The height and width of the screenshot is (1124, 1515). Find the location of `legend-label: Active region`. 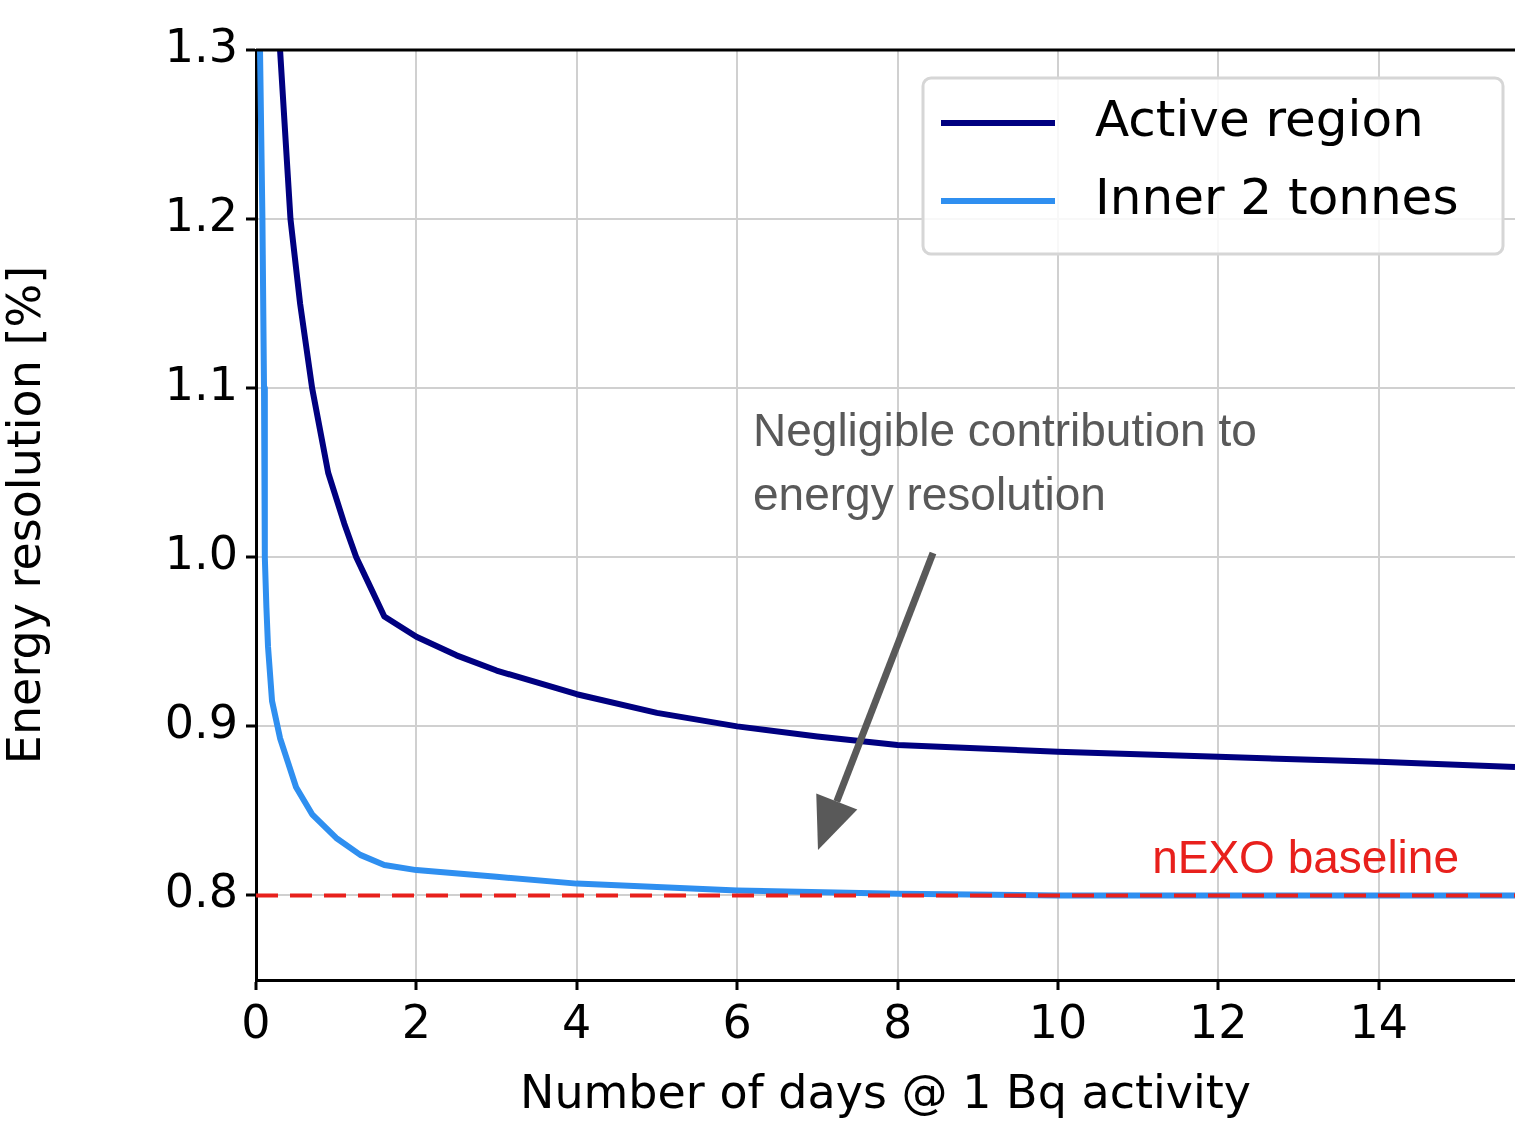

legend-label: Active region is located at coordinates (1259, 118).